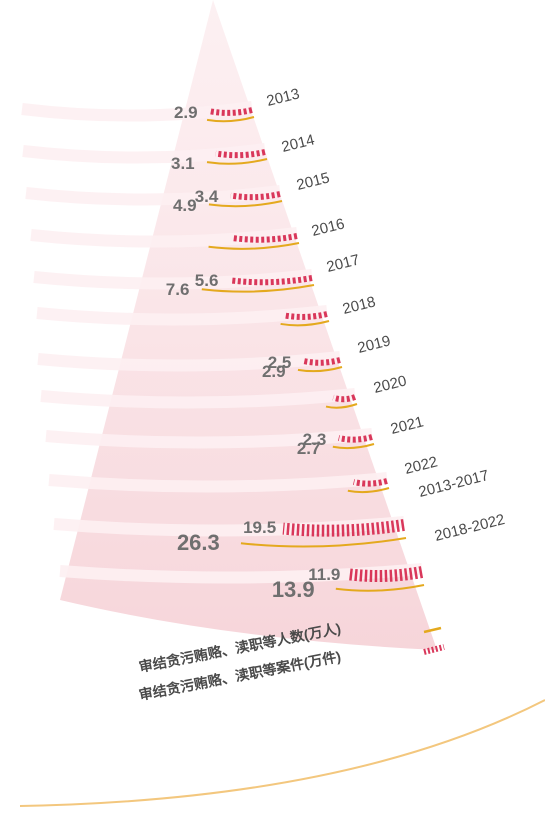 This screenshot has width=545, height=823. I want to click on persons-line-2013-2017, so click(323, 542).